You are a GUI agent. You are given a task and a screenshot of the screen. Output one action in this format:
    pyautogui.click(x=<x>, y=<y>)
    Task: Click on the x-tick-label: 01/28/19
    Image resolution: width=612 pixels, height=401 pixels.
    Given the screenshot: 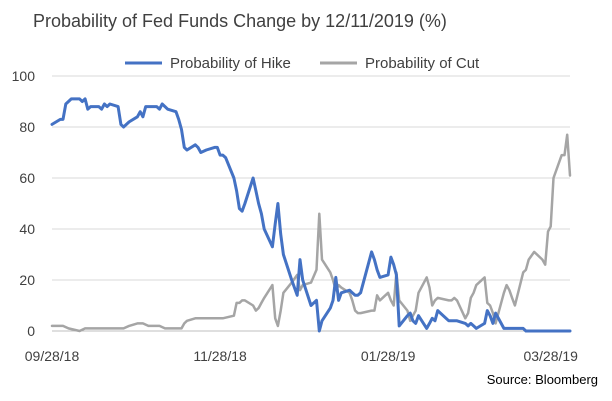 What is the action you would take?
    pyautogui.click(x=388, y=356)
    